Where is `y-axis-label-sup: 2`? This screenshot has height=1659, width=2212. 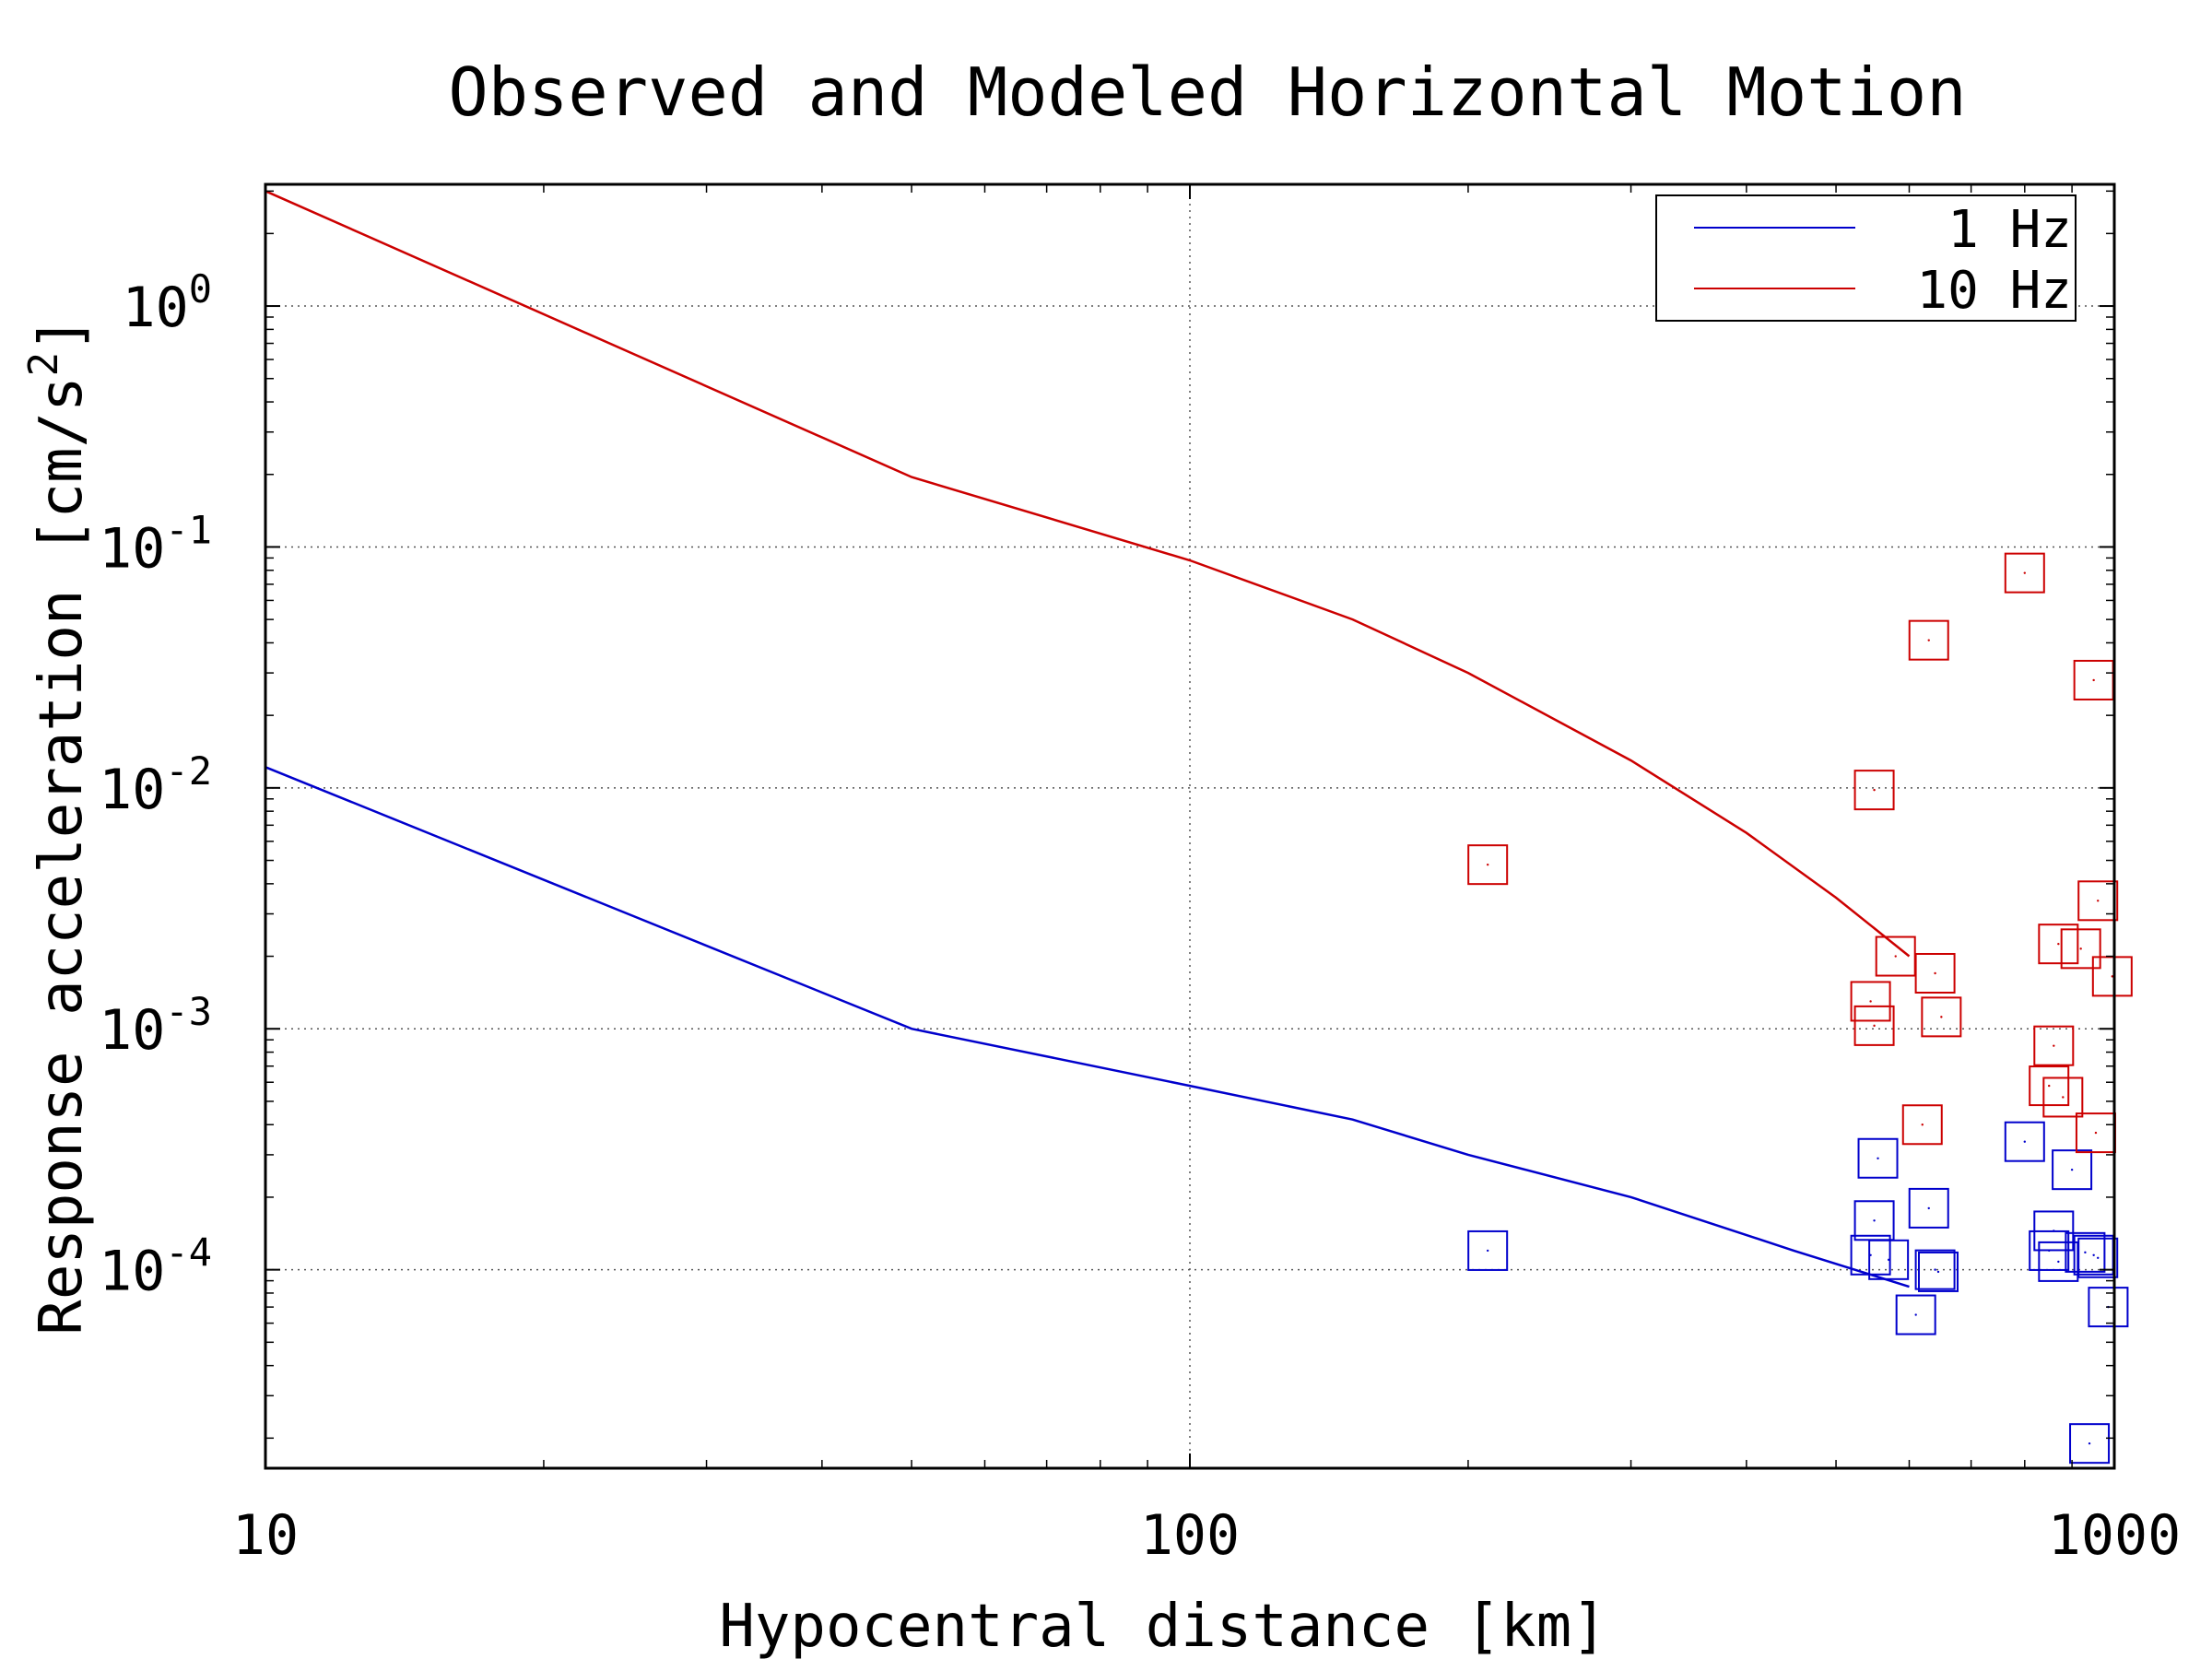 y-axis-label-sup: 2 is located at coordinates (43, 364).